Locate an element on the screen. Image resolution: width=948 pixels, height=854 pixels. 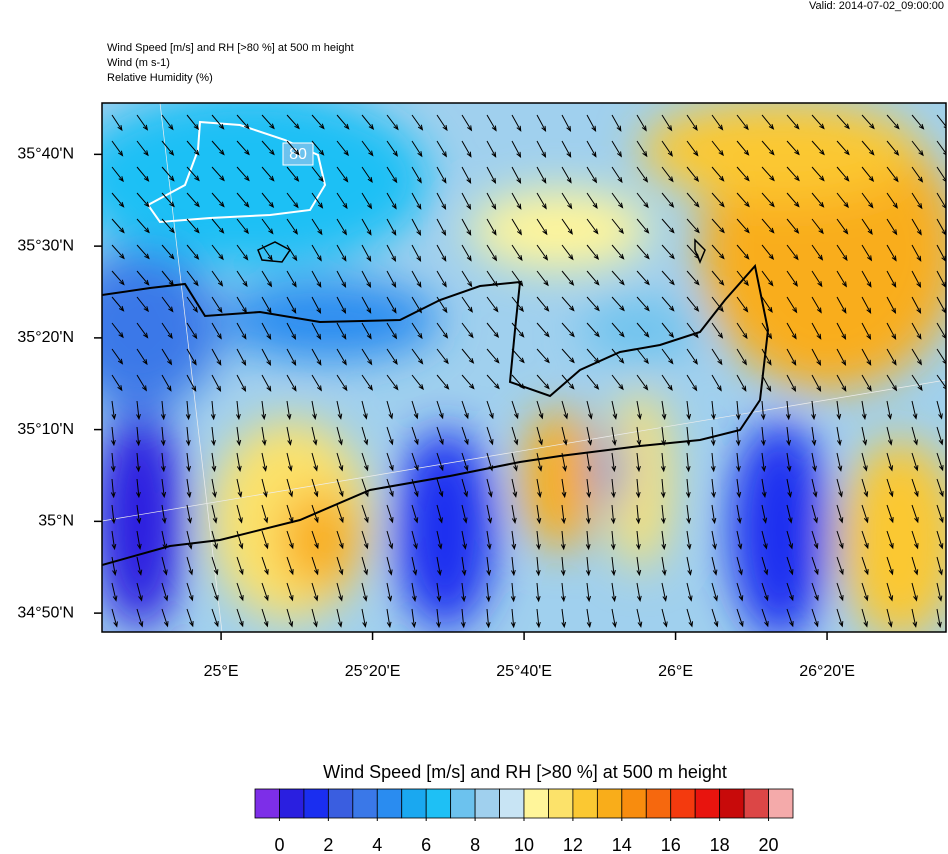
colorbar-tick-label: 10 is located at coordinates (524, 844).